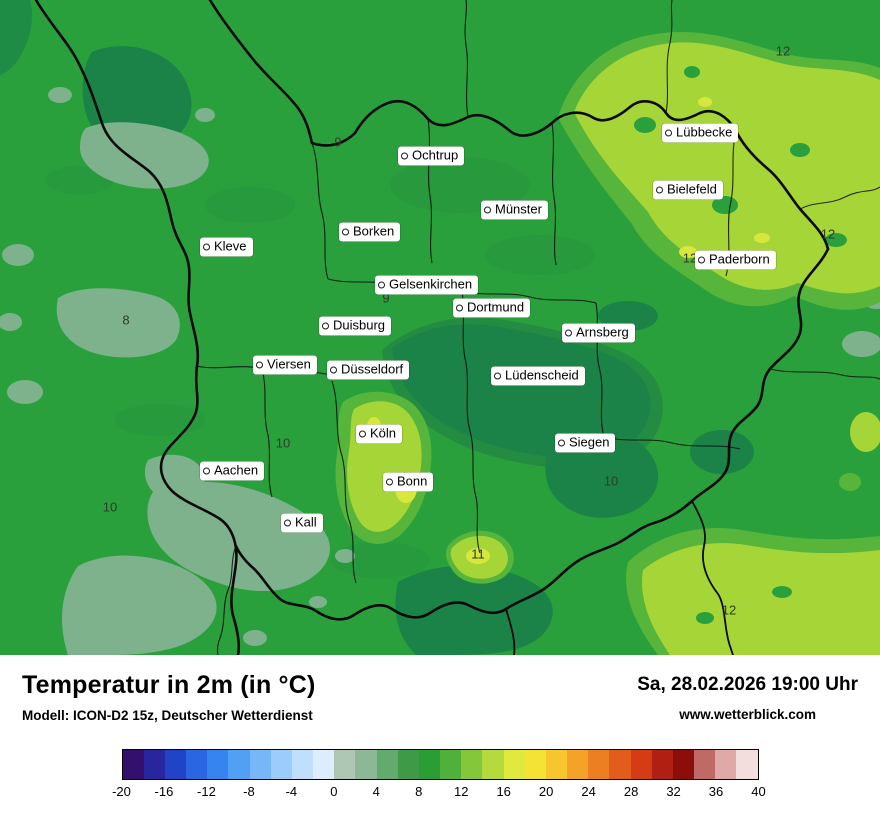 Image resolution: width=880 pixels, height=830 pixels. Describe the element at coordinates (431, 156) in the screenshot. I see `city-marker: Ochtrup` at that location.